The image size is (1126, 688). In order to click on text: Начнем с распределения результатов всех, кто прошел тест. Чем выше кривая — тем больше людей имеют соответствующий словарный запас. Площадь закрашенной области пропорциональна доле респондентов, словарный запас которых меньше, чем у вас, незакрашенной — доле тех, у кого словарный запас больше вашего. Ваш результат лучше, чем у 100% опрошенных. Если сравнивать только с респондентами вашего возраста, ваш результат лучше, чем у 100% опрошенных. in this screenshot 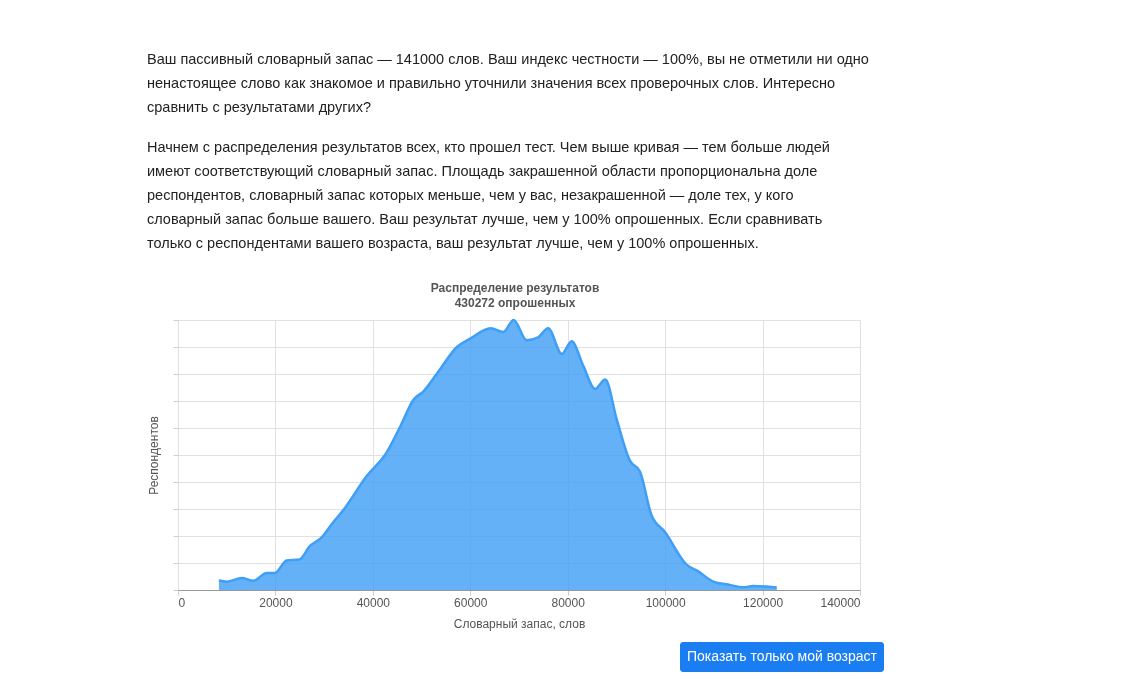, I will do `click(488, 195)`.